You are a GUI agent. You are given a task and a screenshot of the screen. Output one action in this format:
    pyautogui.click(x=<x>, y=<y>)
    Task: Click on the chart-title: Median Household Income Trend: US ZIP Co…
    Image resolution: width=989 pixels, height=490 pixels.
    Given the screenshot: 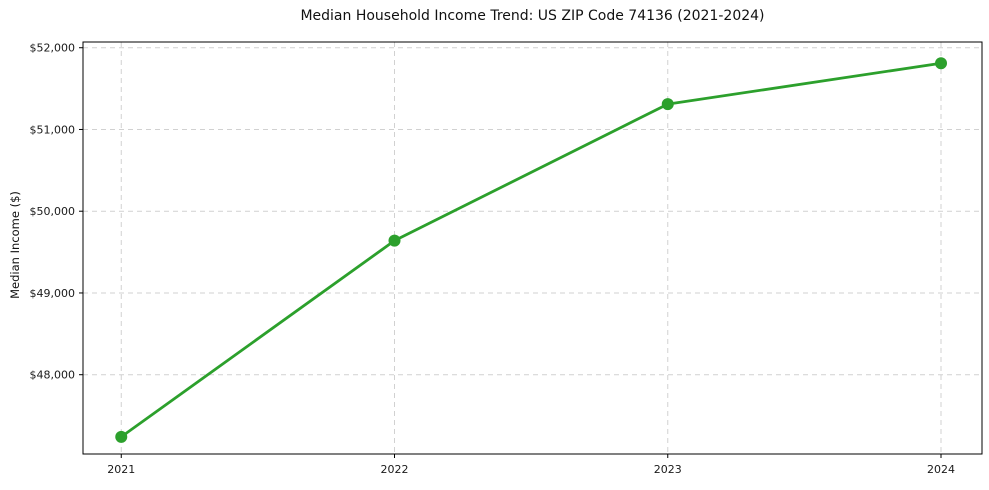 What is the action you would take?
    pyautogui.click(x=532, y=16)
    